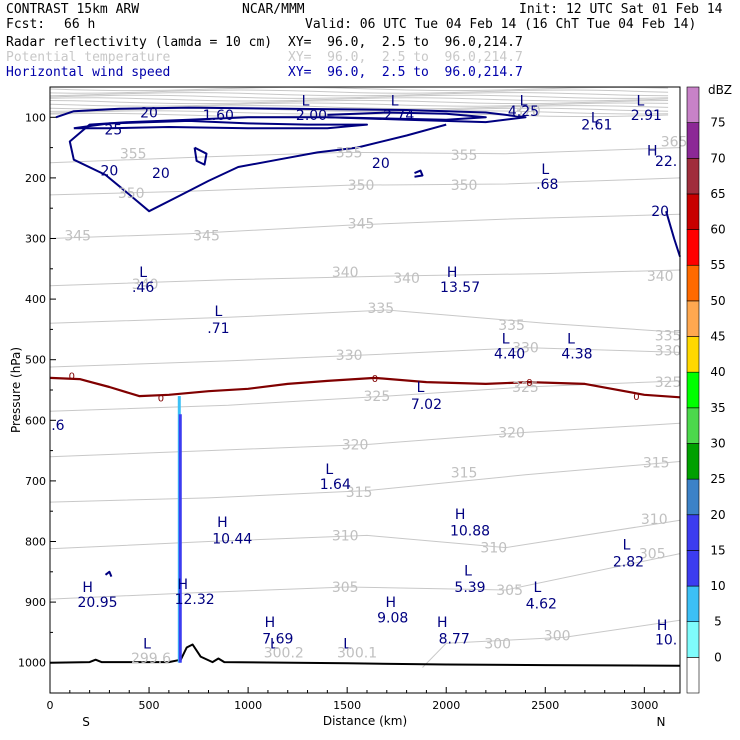 The image size is (740, 740). Describe the element at coordinates (26, 24) in the screenshot. I see `forecast-label: Fcst:` at that location.